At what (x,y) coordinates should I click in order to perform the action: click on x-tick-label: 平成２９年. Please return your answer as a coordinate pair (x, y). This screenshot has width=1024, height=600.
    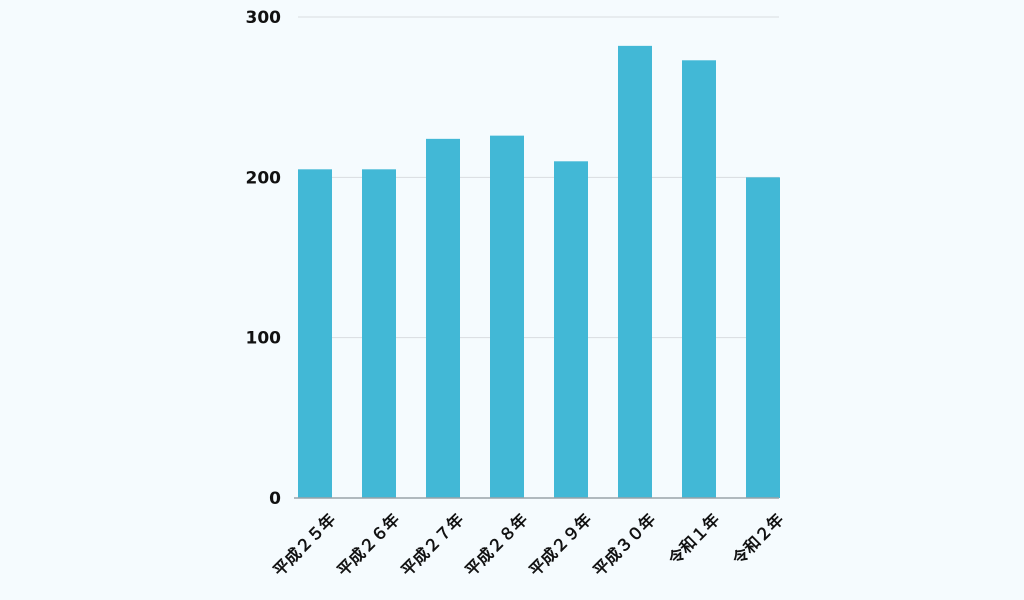
    Looking at the image, I should click on (560, 545).